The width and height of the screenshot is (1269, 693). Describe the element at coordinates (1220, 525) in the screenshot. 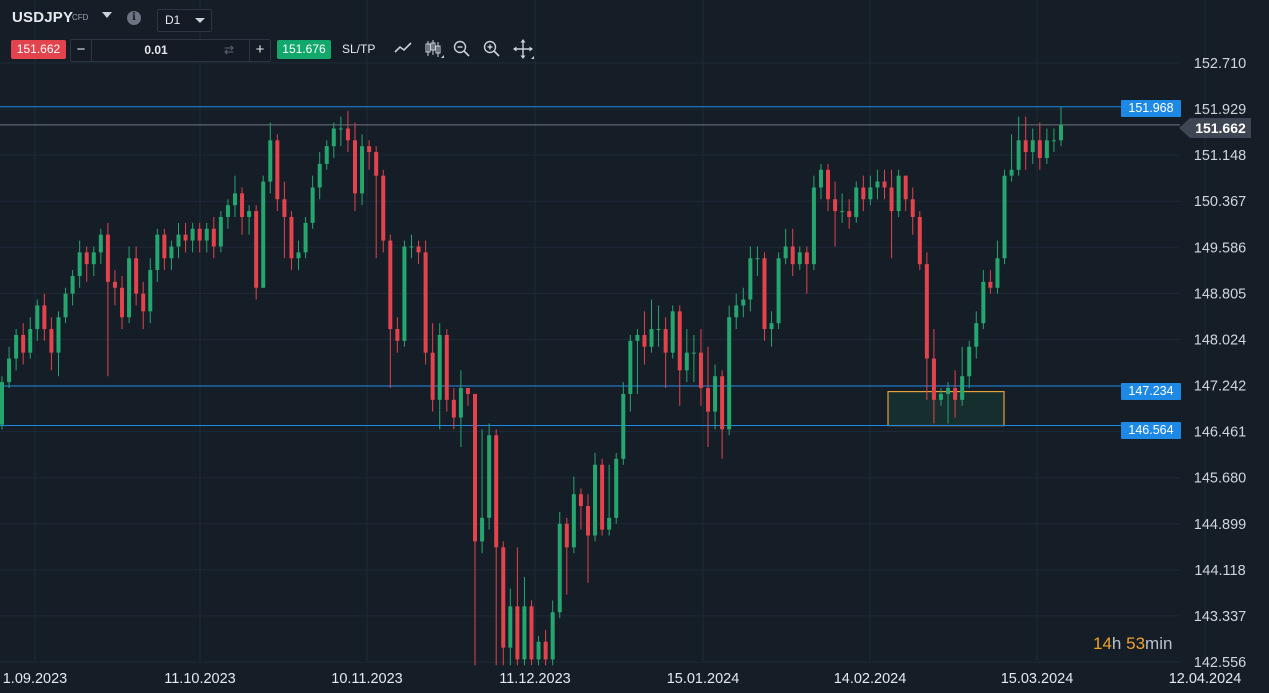

I see `price-tick-label: 144.899` at that location.